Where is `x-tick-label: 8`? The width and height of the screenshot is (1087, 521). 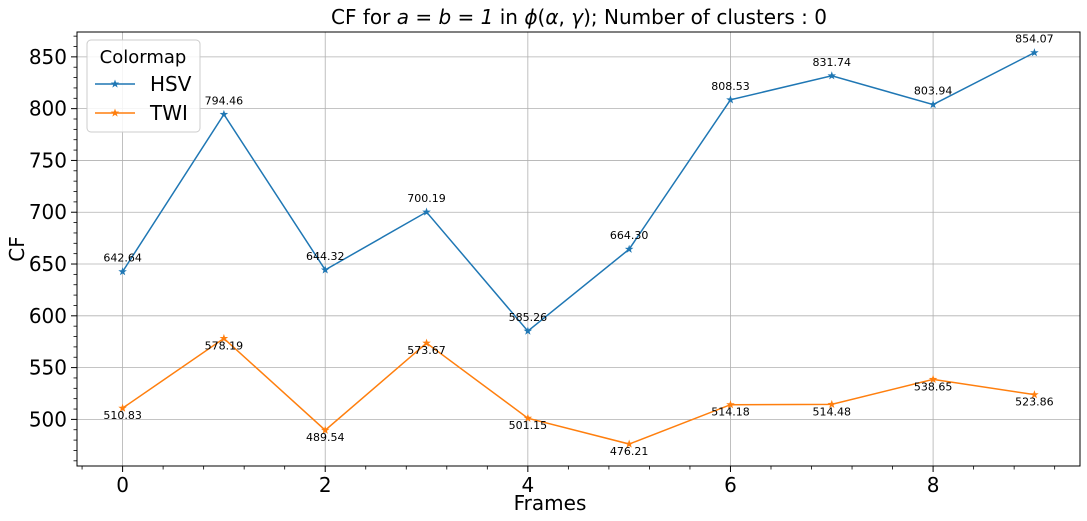 x-tick-label: 8 is located at coordinates (933, 485).